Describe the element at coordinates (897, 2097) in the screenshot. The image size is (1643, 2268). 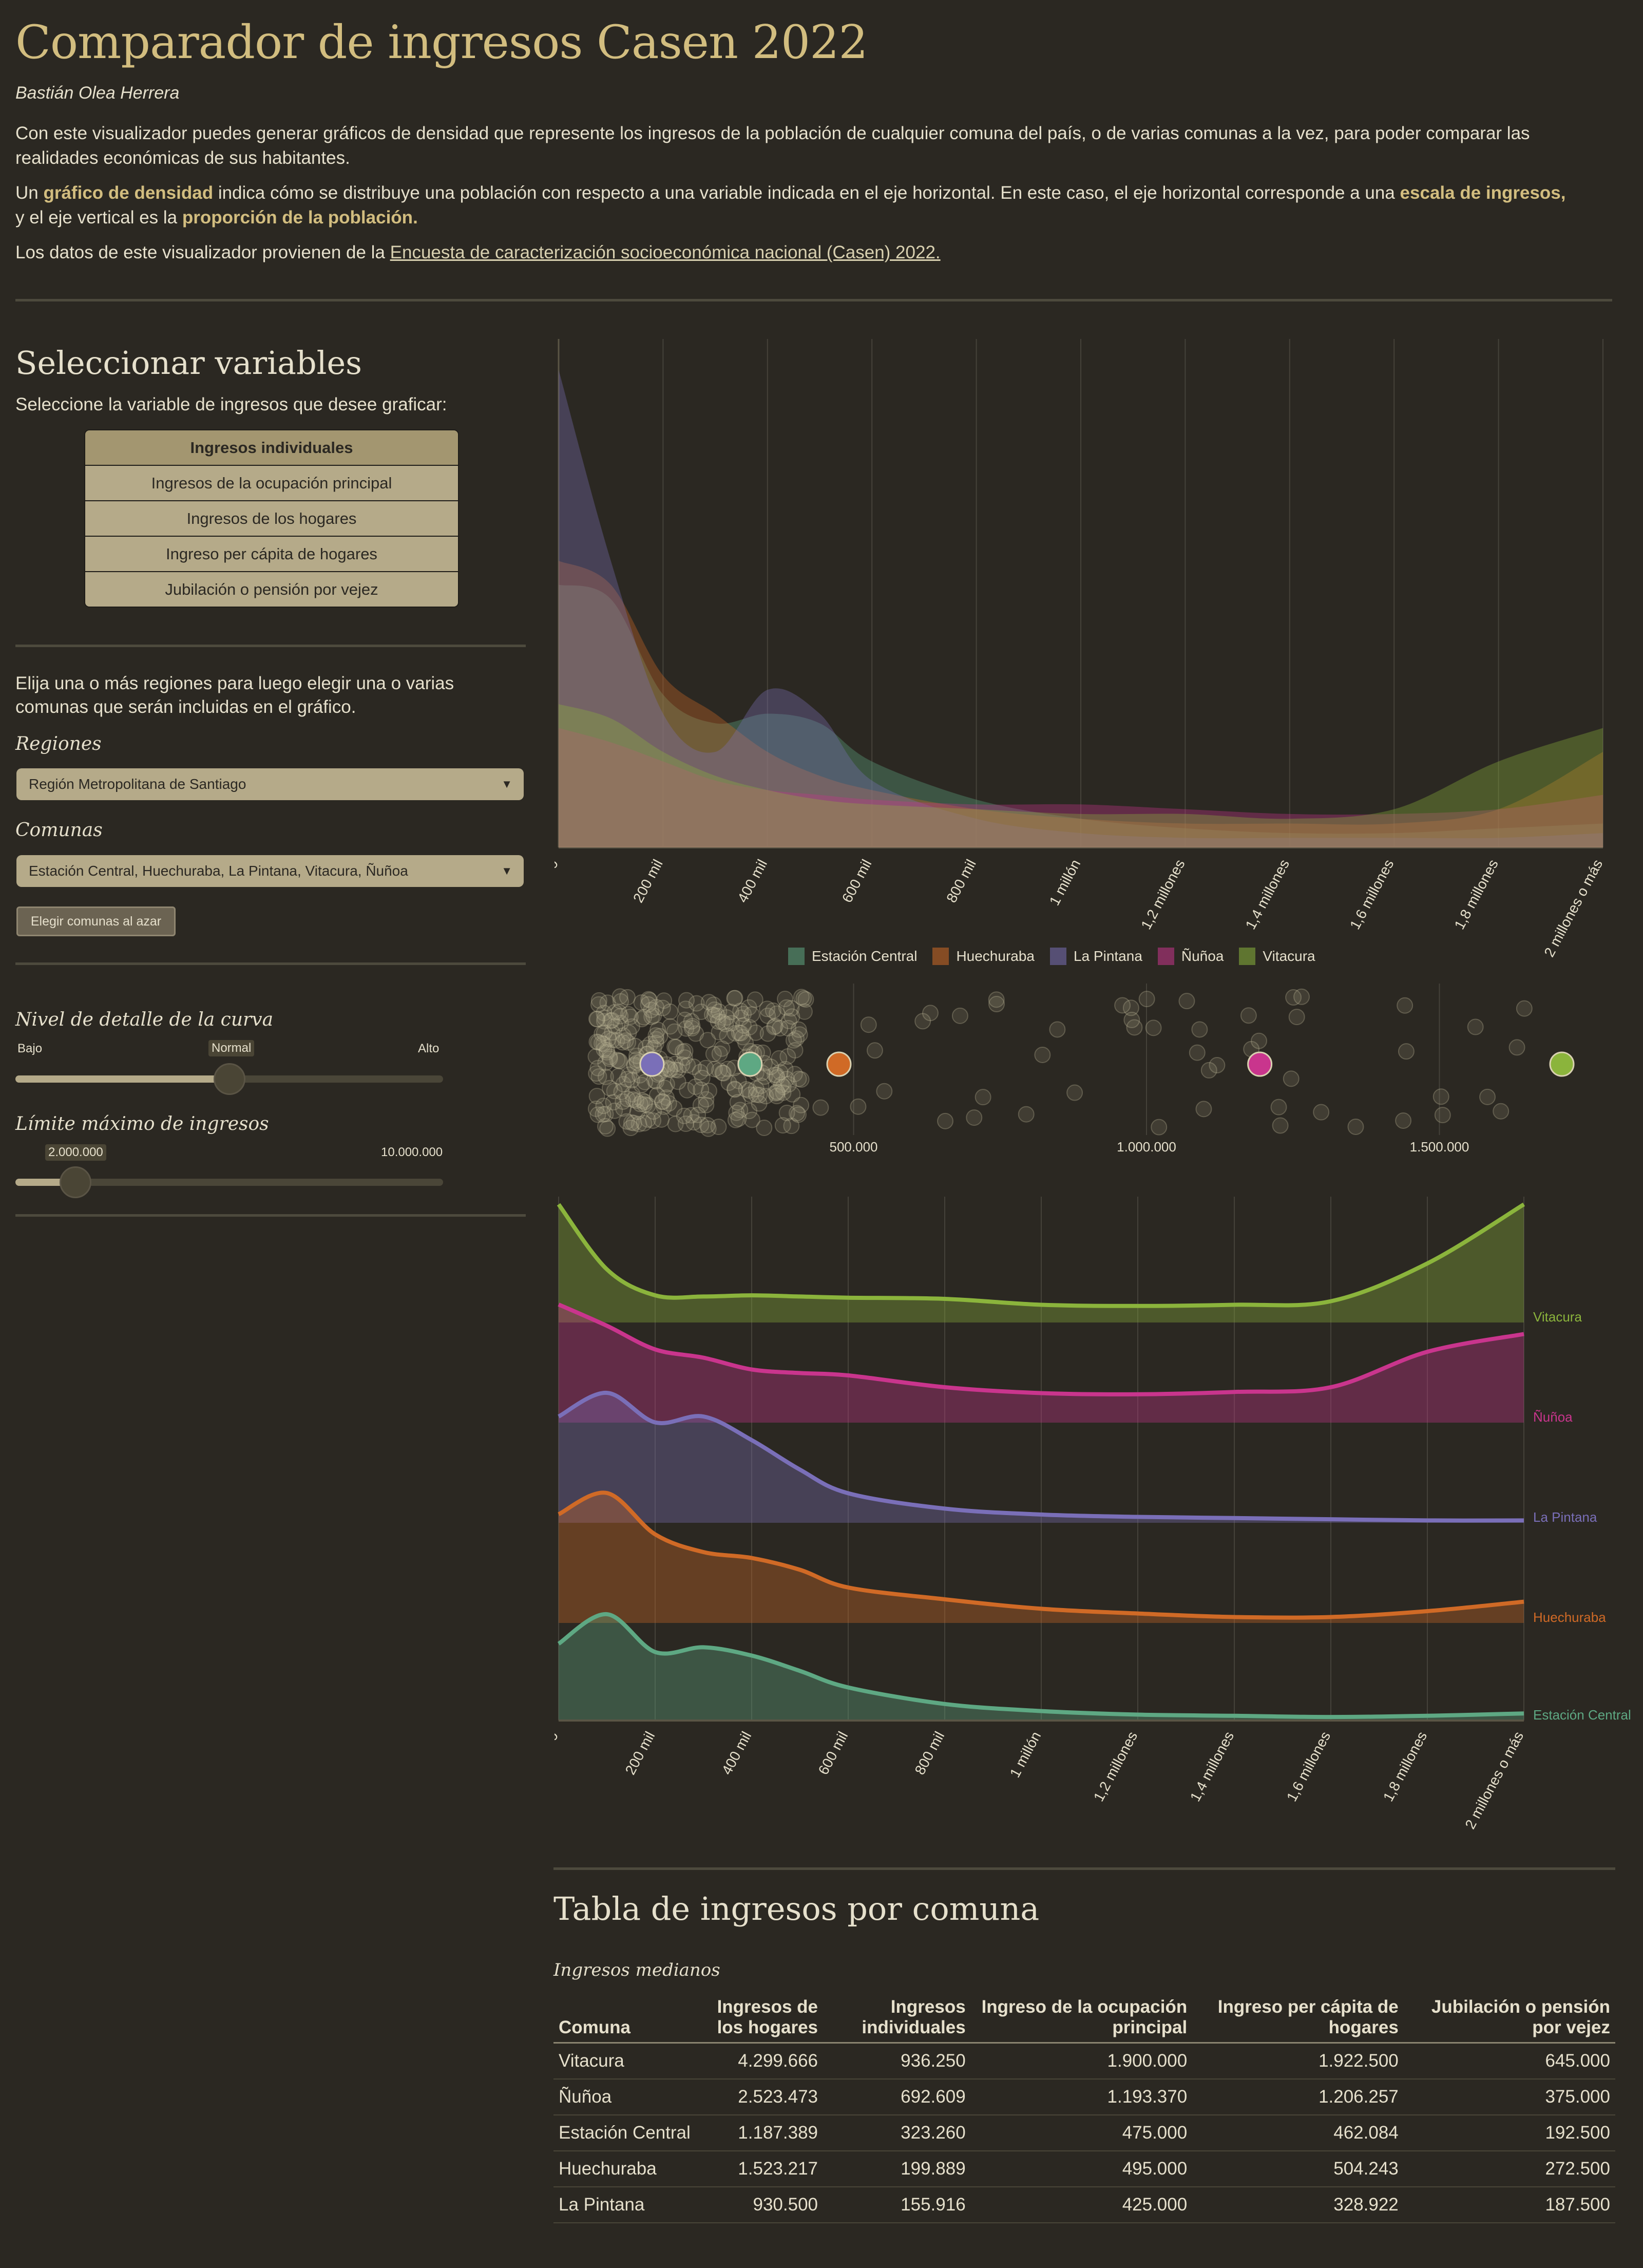
I see `table-cell: 692.609` at that location.